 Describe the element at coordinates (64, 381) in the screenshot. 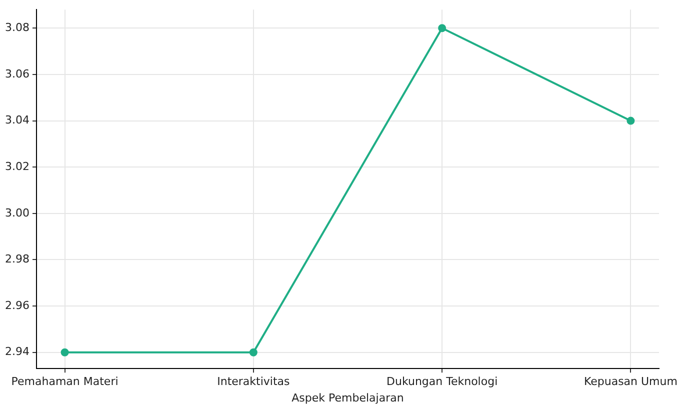

I see `x-tick-label: Pemahaman Materi` at that location.